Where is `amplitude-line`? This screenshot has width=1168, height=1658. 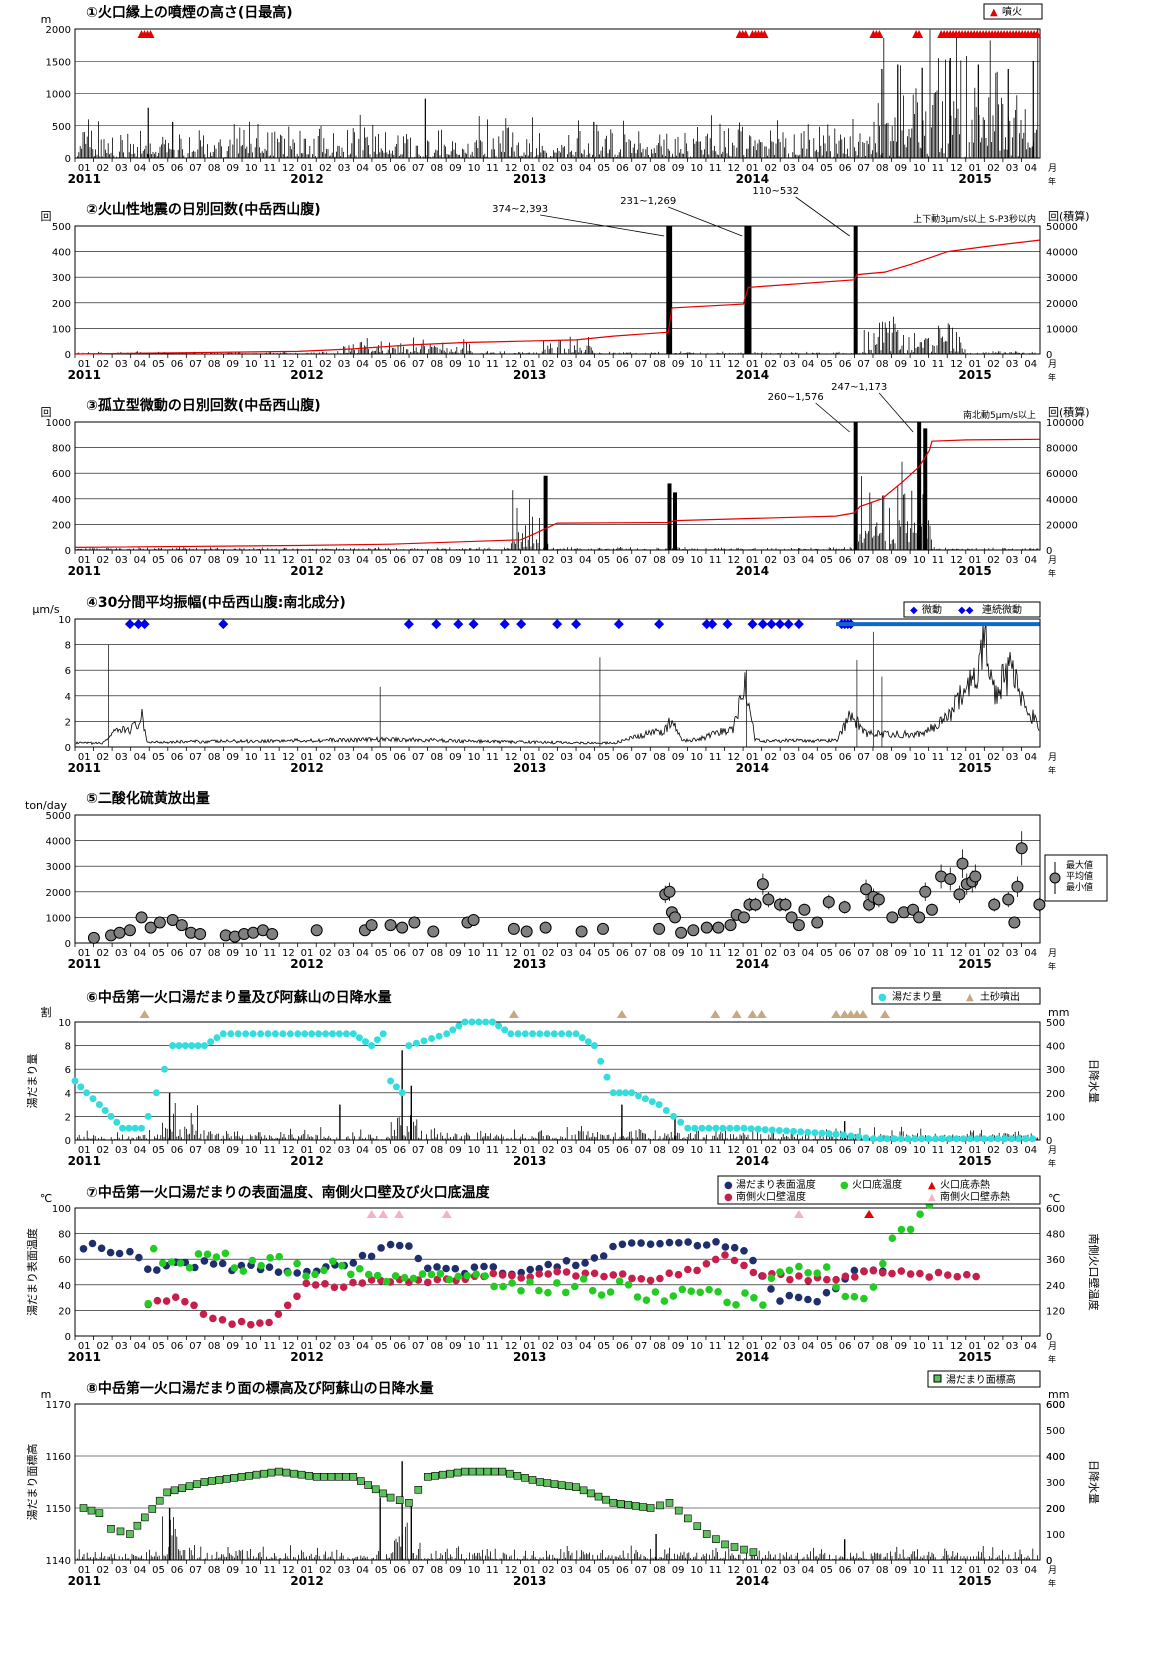 amplitude-line is located at coordinates (557, 684).